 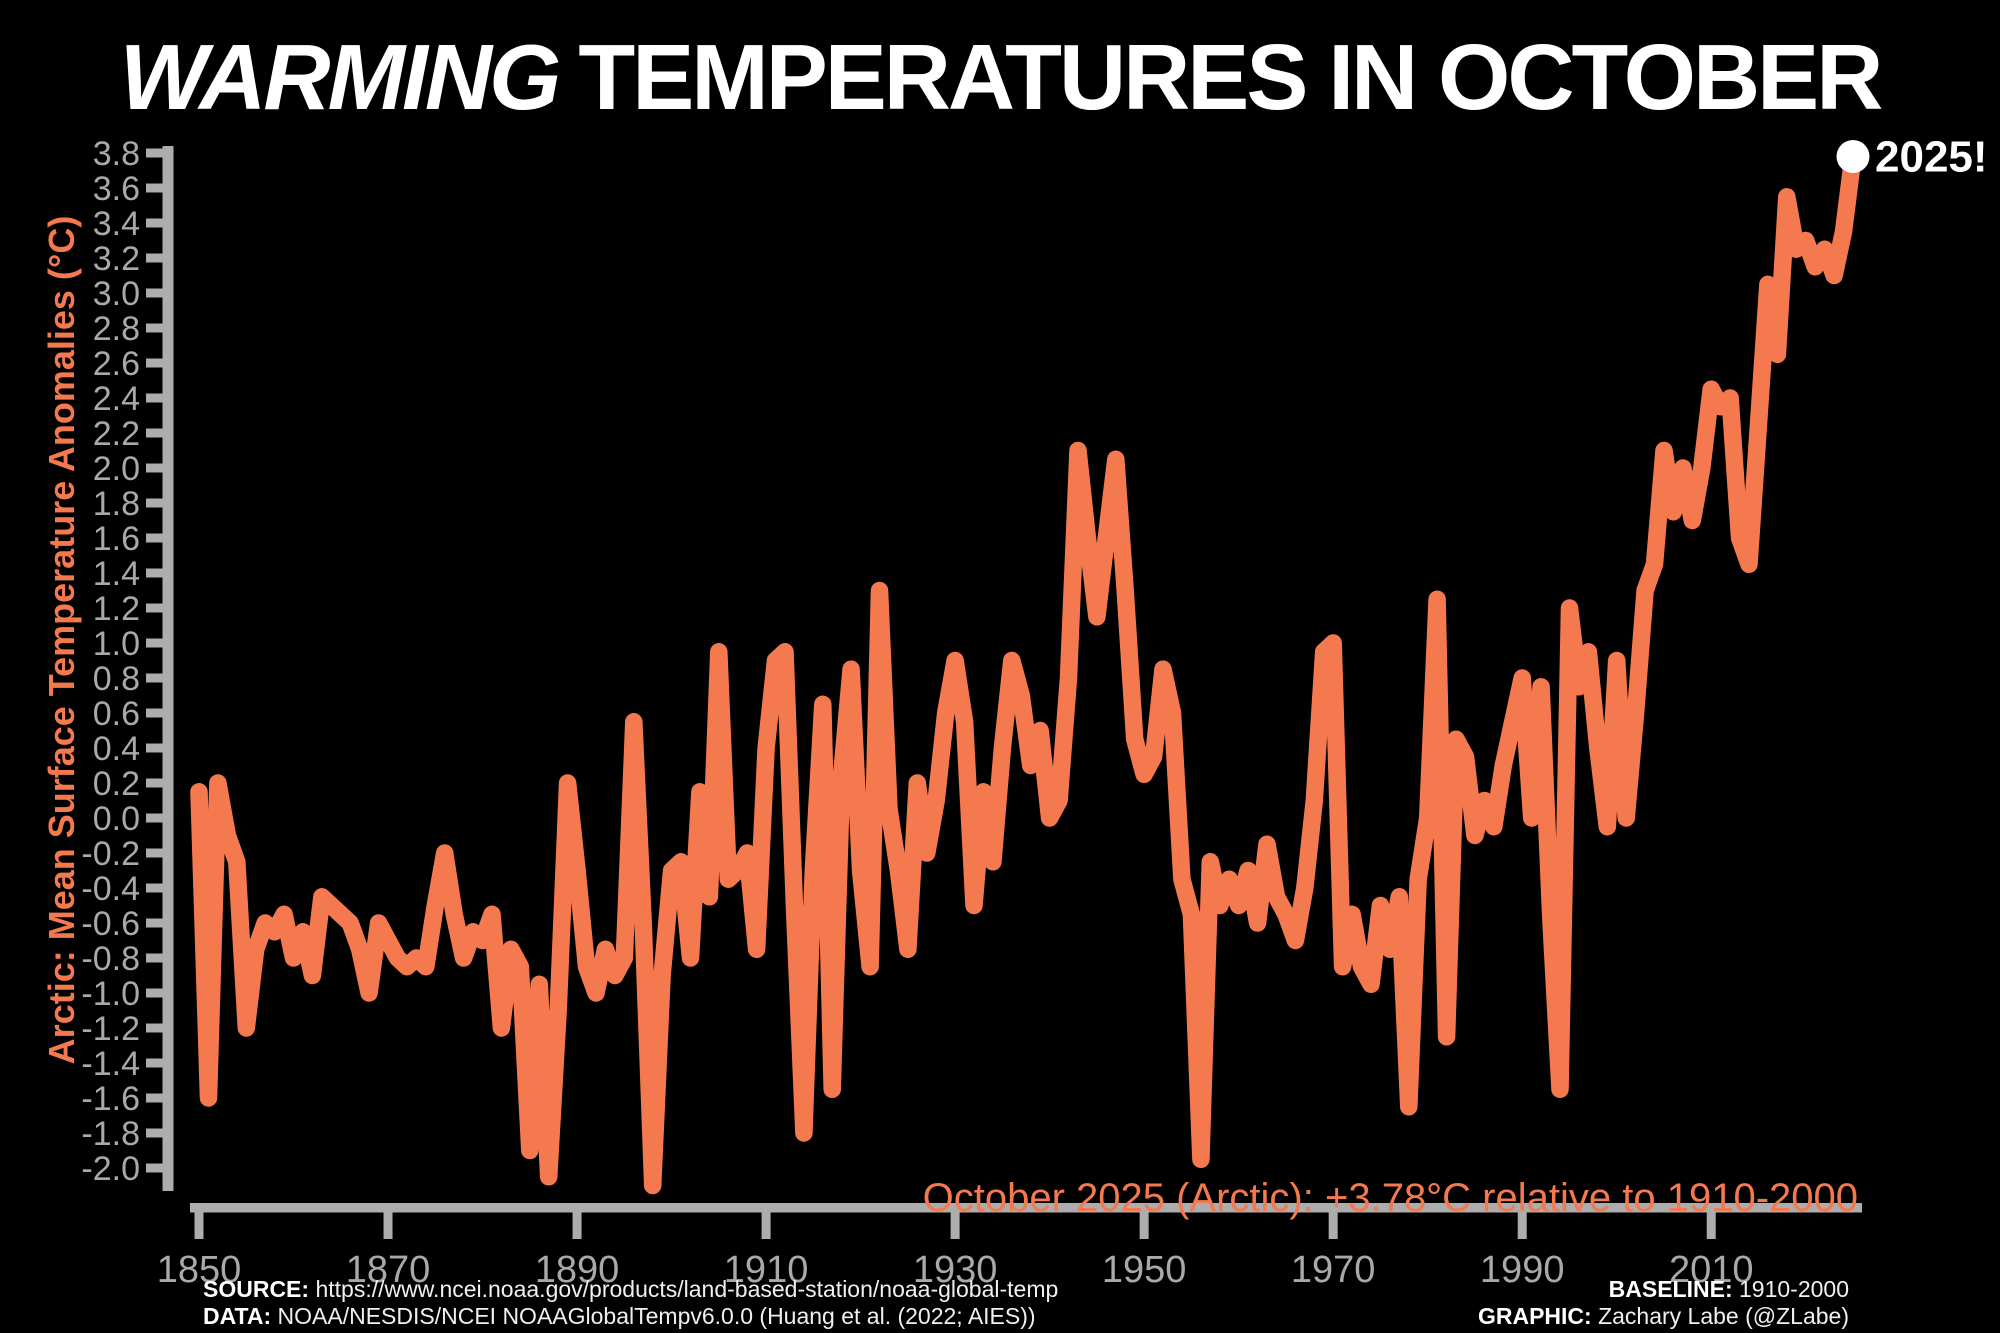 What do you see at coordinates (1794, 1289) in the screenshot?
I see `baseline-value: 1910-2000` at bounding box center [1794, 1289].